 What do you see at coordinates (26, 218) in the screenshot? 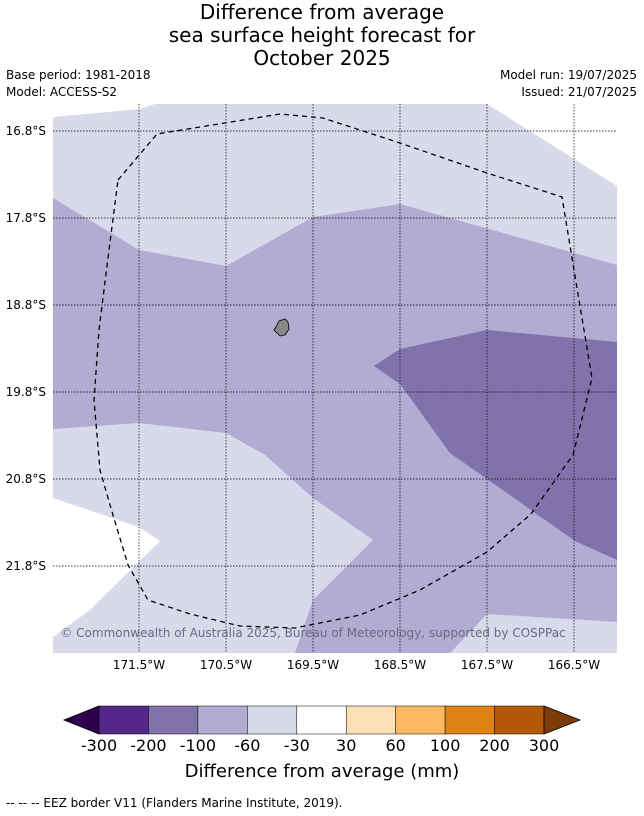
I see `lat-label: 17.8°S` at bounding box center [26, 218].